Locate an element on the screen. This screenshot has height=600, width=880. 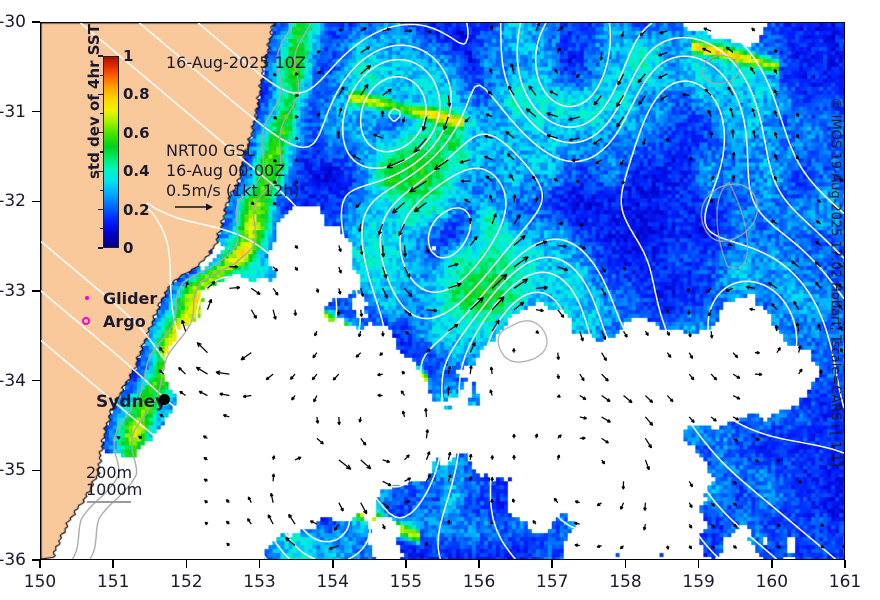
y-tick-label: -32 is located at coordinates (13, 201).